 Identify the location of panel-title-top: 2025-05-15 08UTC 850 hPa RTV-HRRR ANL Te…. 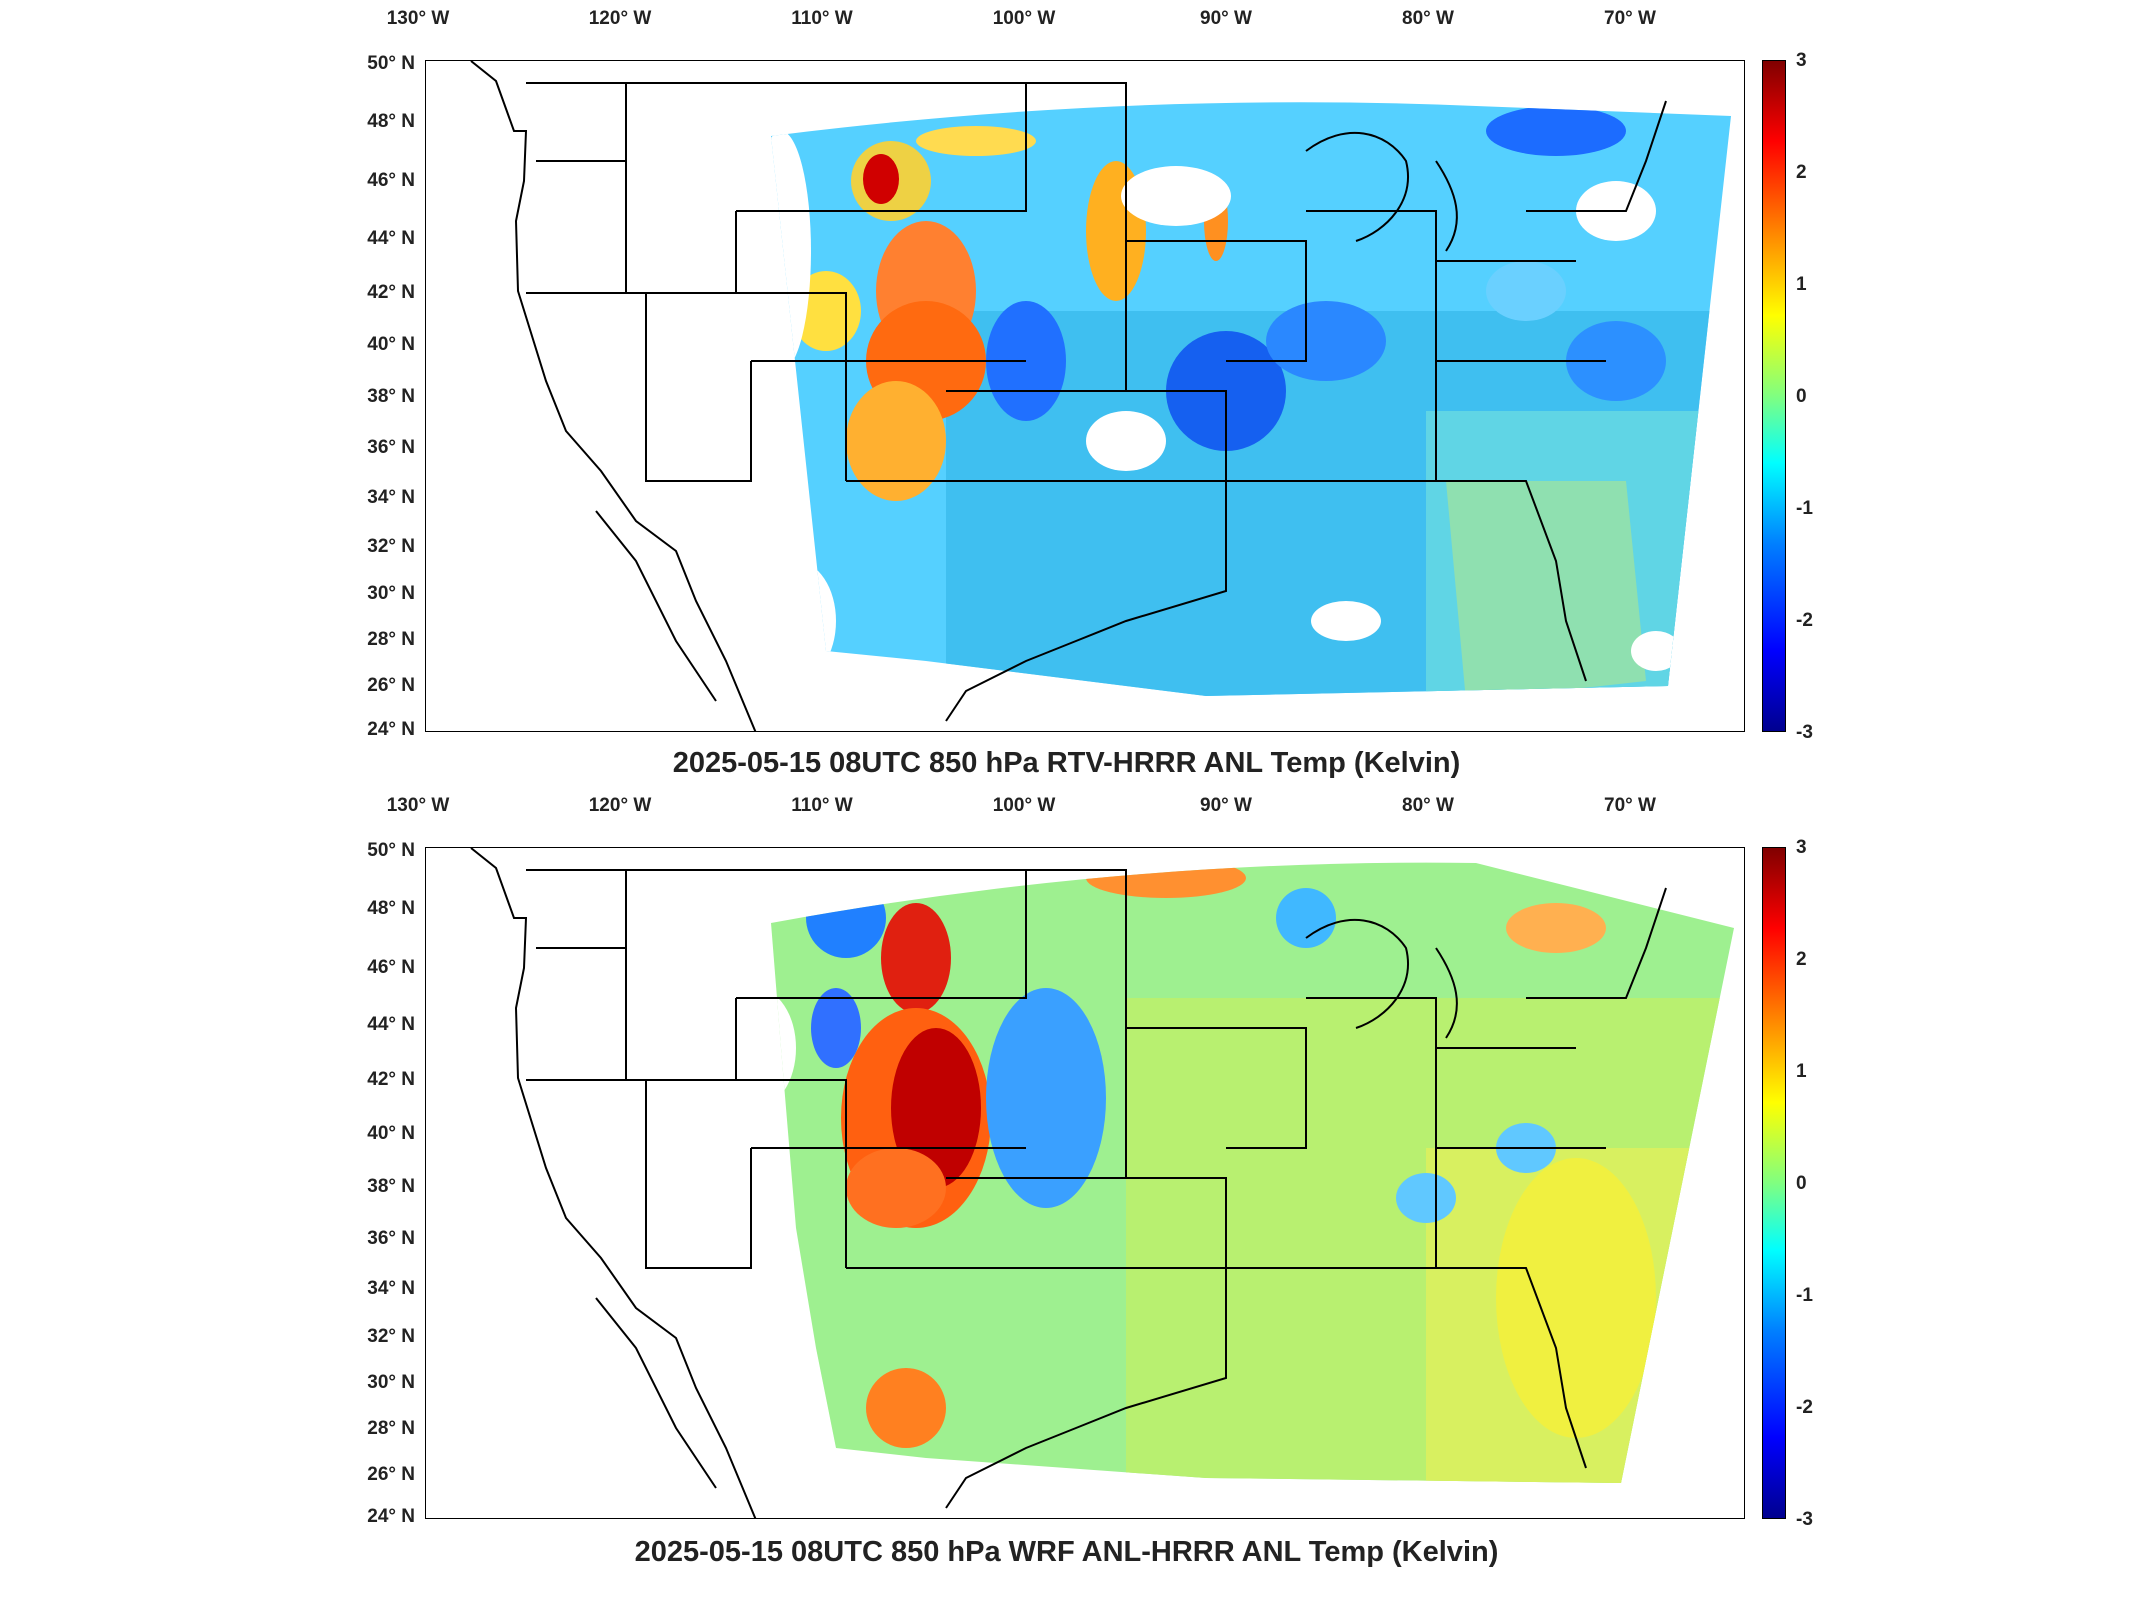
(1066, 763).